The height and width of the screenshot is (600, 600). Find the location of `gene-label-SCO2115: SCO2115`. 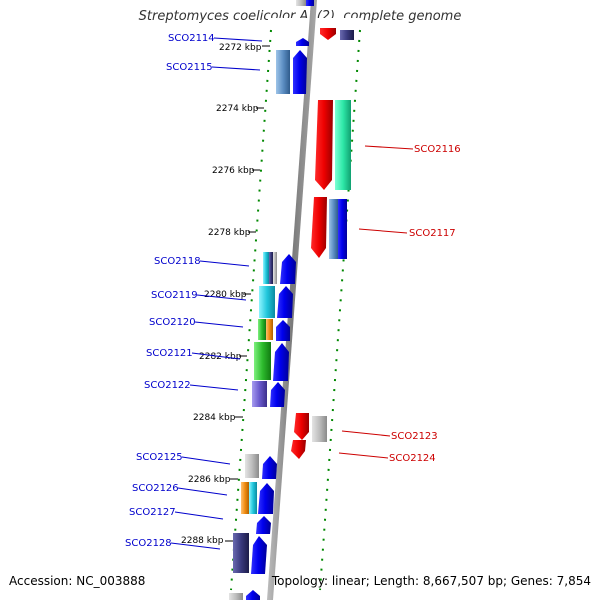

gene-label-SCO2115: SCO2115 is located at coordinates (189, 67).